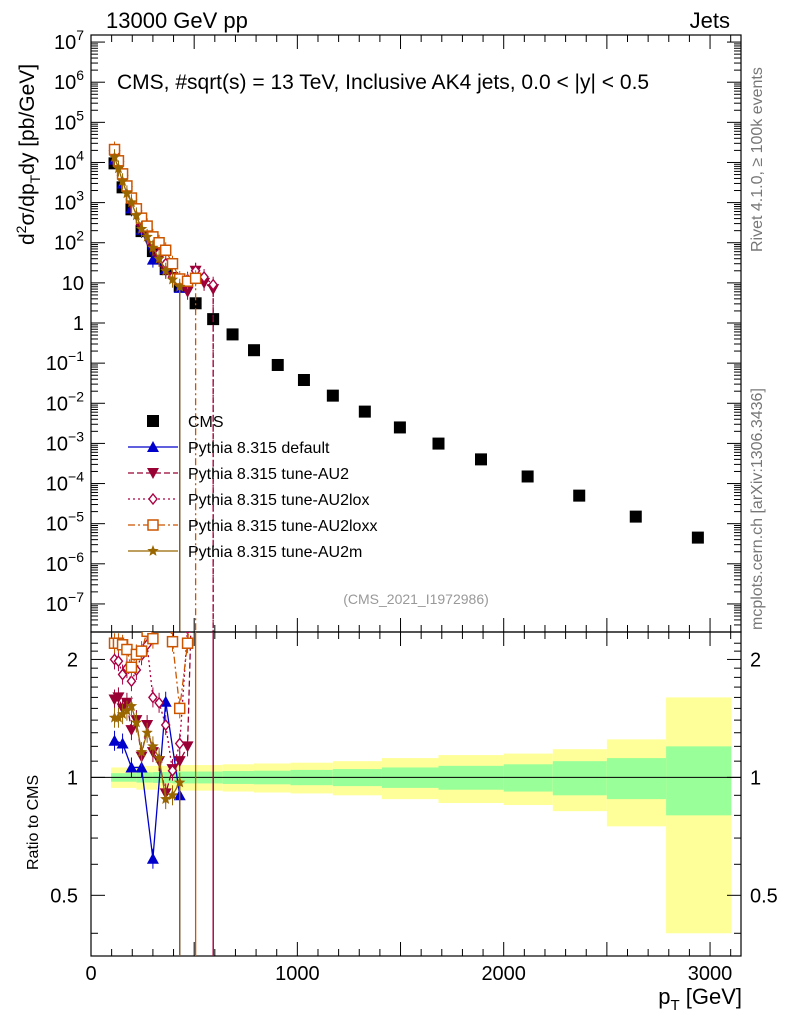  I want to click on y-tick-label: 10², so click(69, 241).